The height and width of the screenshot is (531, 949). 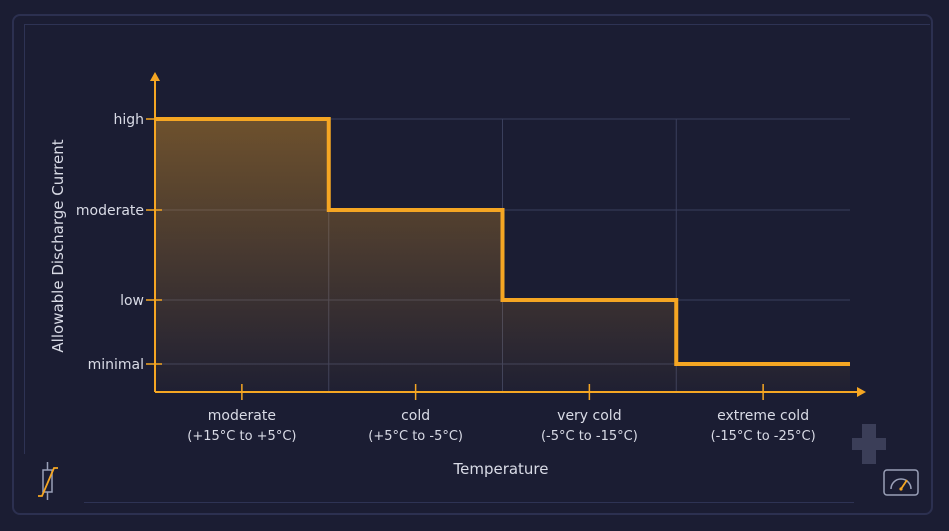 I want to click on frame-inner-left-line, so click(x=24, y=239).